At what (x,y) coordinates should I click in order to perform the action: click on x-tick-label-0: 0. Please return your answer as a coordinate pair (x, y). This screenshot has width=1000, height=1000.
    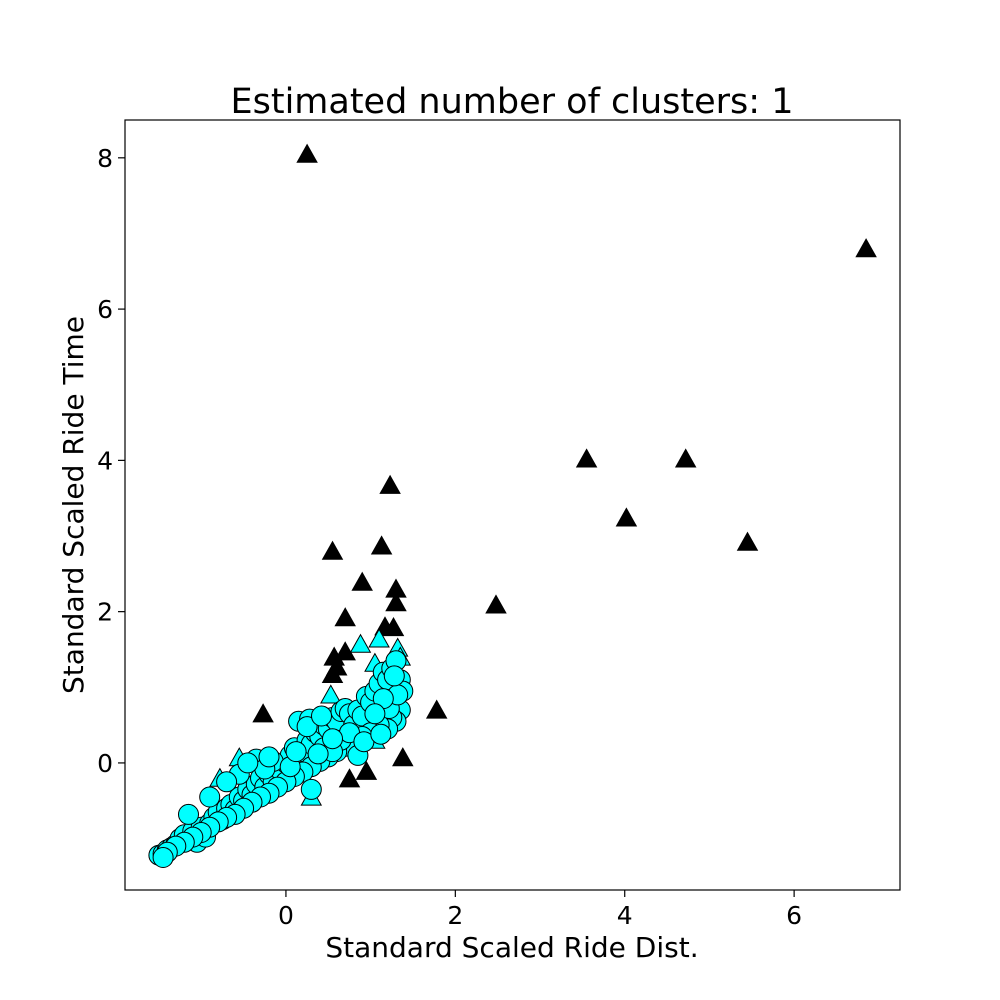
    Looking at the image, I should click on (286, 915).